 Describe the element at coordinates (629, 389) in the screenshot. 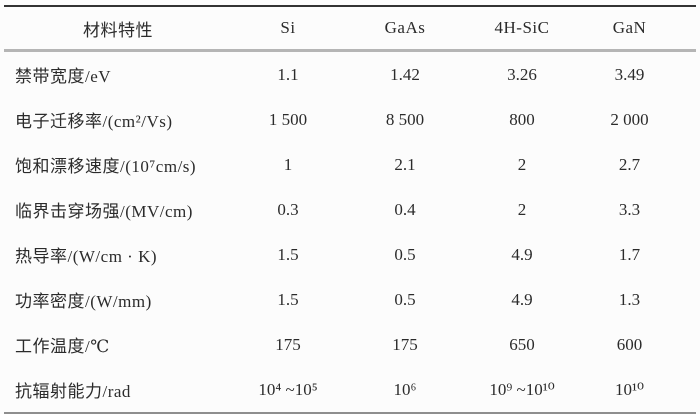

I see `cell-value: 10¹⁰` at that location.